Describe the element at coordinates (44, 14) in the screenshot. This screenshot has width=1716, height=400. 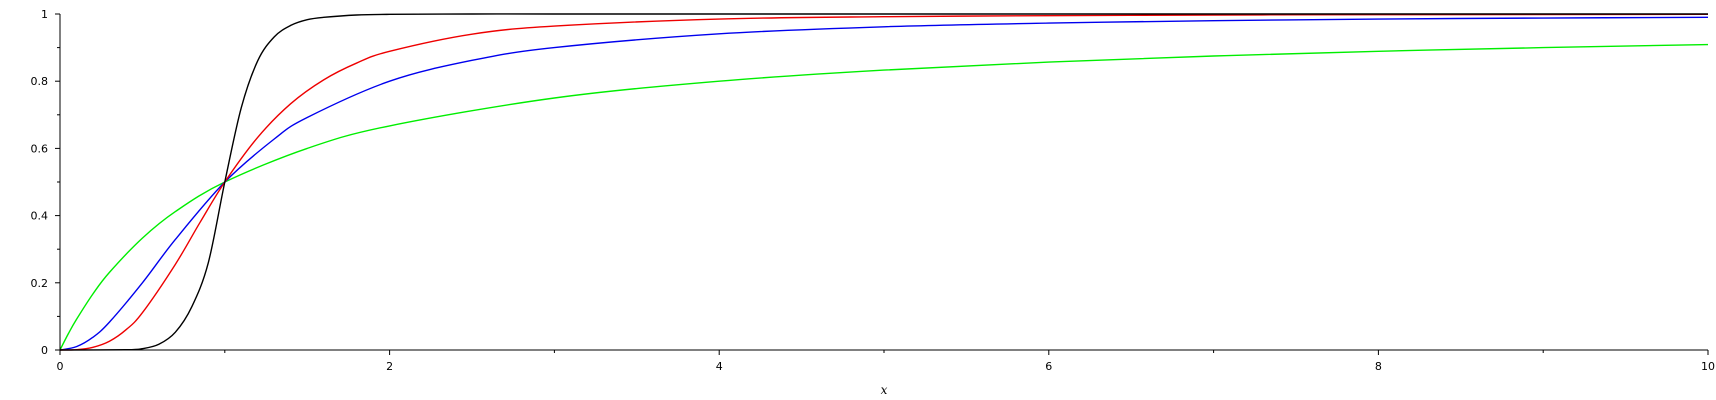
I see `y-tick-label: 1` at that location.